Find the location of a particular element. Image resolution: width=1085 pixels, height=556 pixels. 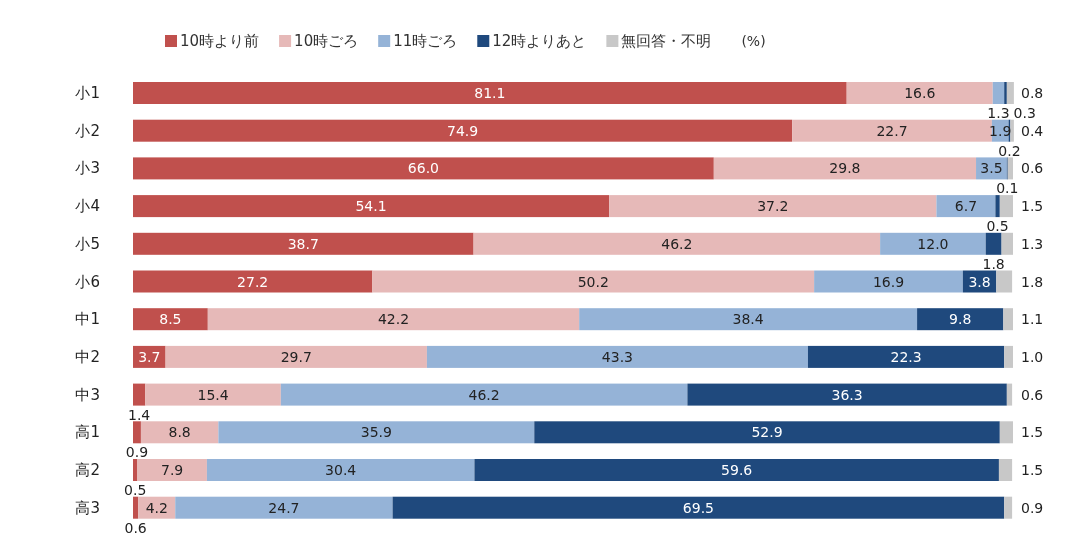

data-label: 1.3 is located at coordinates (1032, 243).